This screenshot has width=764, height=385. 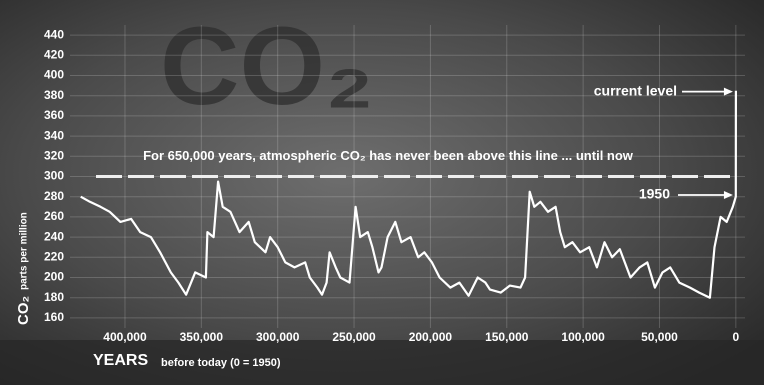 What do you see at coordinates (120, 360) in the screenshot?
I see `x-label-main: YEARS` at bounding box center [120, 360].